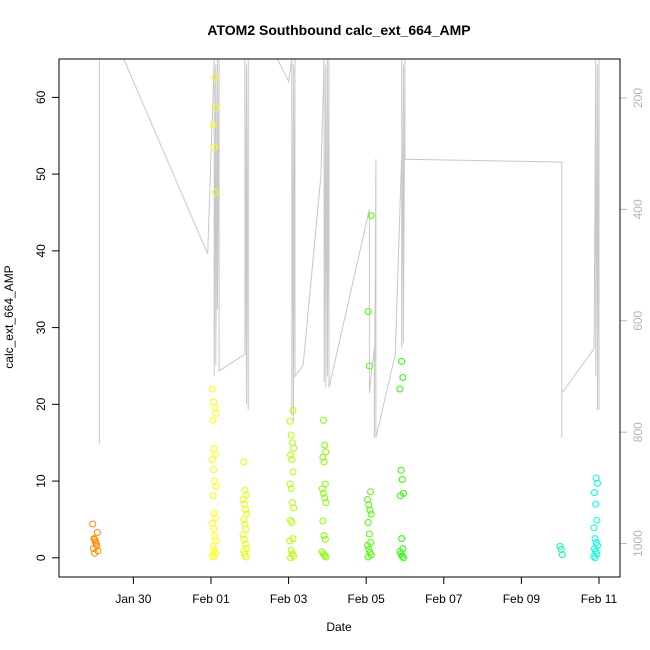 The image size is (650, 650). What do you see at coordinates (133, 599) in the screenshot?
I see `x-tick-label: Jan 30` at bounding box center [133, 599].